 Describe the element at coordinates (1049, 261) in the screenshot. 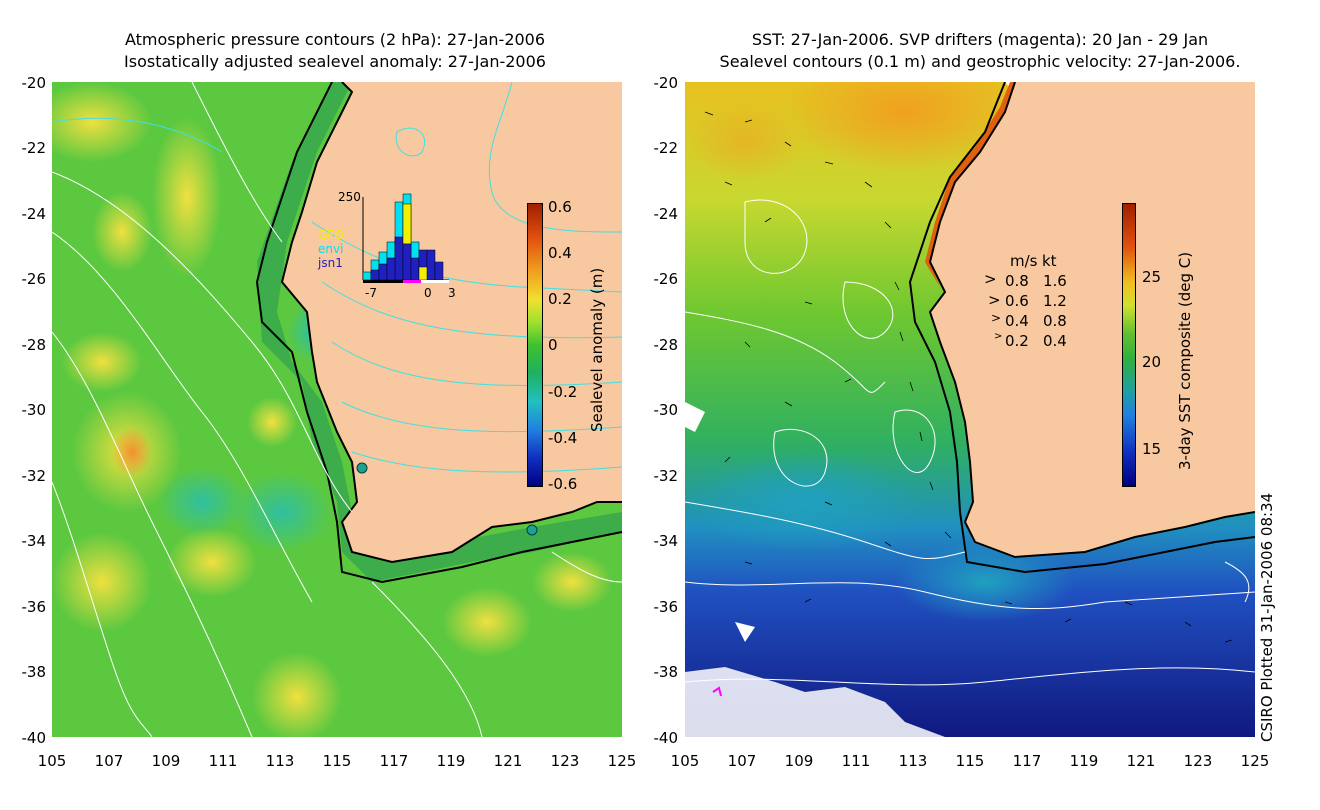

I see `velocity-legend-header-kt: kt` at that location.